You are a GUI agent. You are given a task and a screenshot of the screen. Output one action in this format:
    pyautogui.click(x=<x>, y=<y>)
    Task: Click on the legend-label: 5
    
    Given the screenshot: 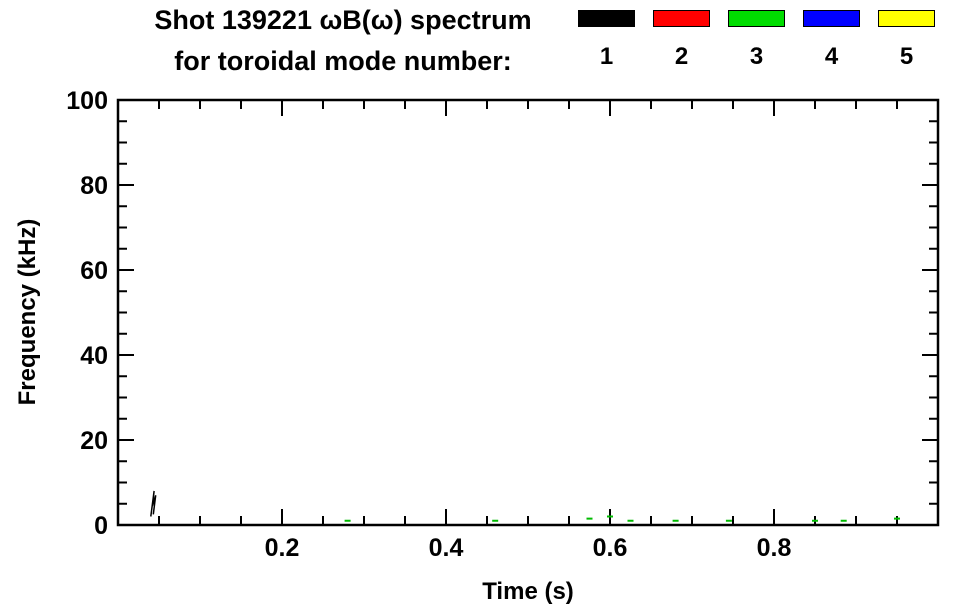 What is the action you would take?
    pyautogui.click(x=906, y=56)
    